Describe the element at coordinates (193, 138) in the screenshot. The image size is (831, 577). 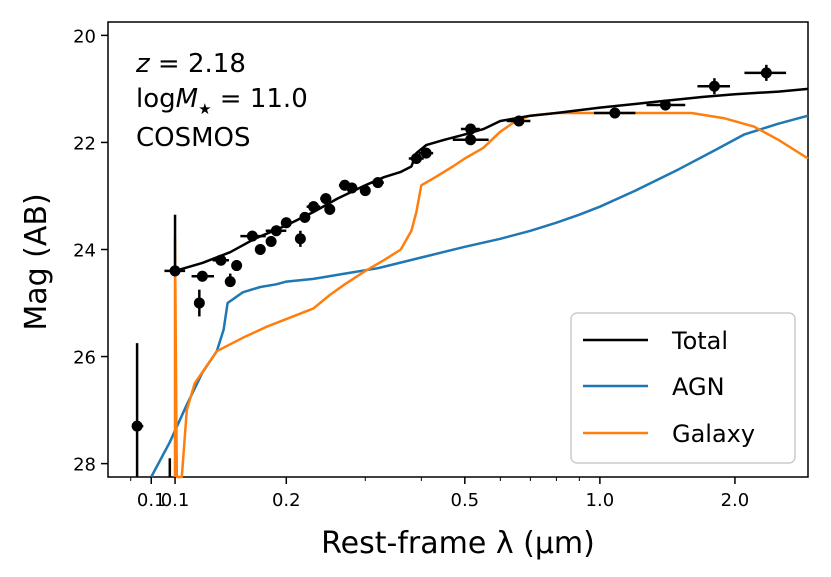
I see `annotation-survey: COSMOS` at that location.